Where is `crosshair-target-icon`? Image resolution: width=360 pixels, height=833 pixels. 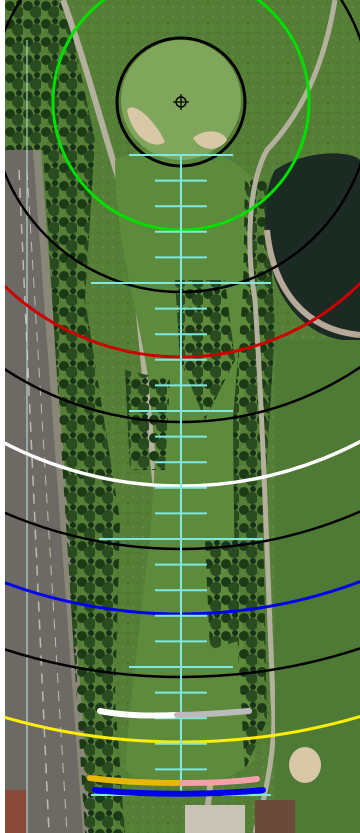
crosshair-target-icon is located at coordinates (181, 102).